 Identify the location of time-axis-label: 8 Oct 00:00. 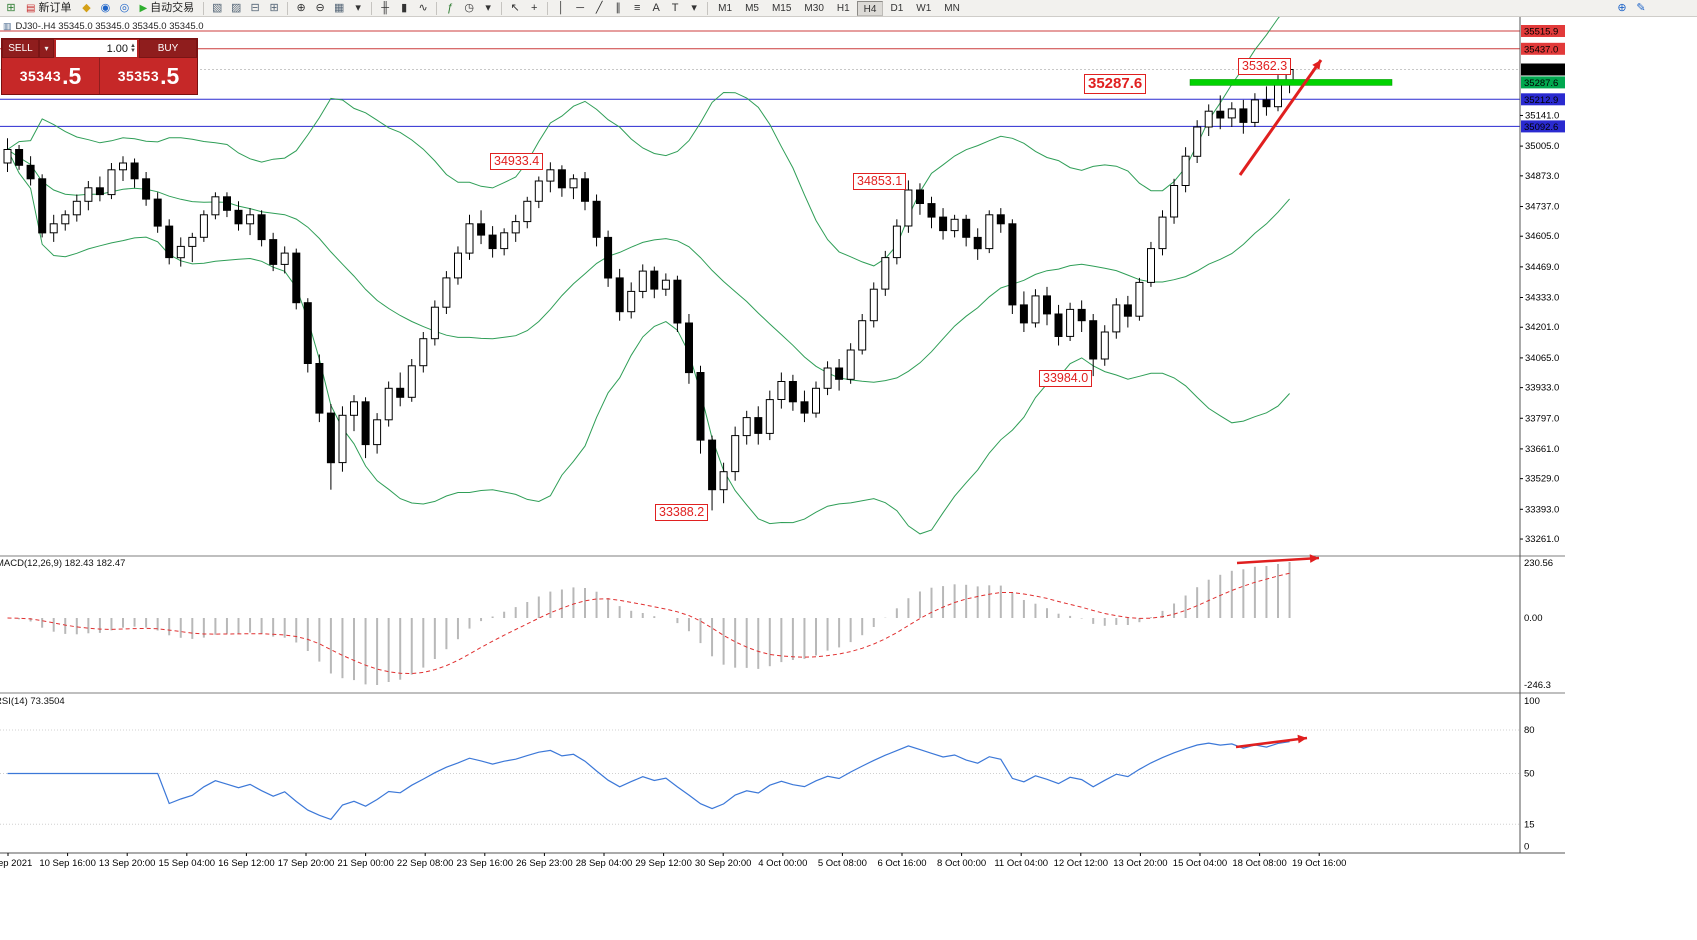
(961, 863).